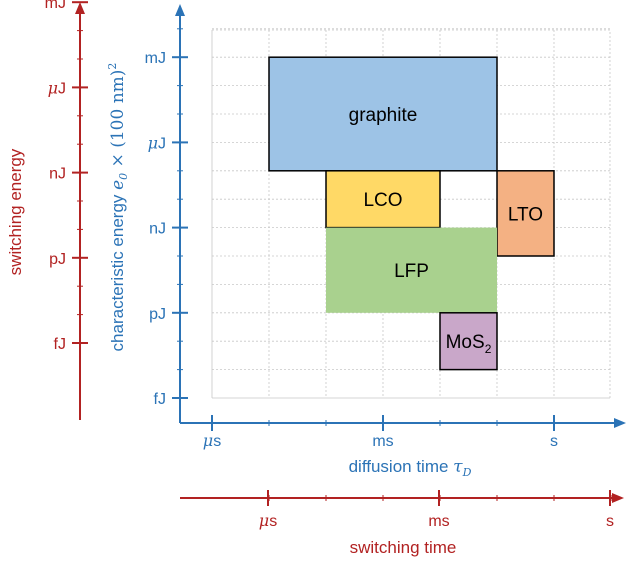 This screenshot has width=626, height=563. I want to click on y-outer-tick-label: nJ, so click(57, 174).